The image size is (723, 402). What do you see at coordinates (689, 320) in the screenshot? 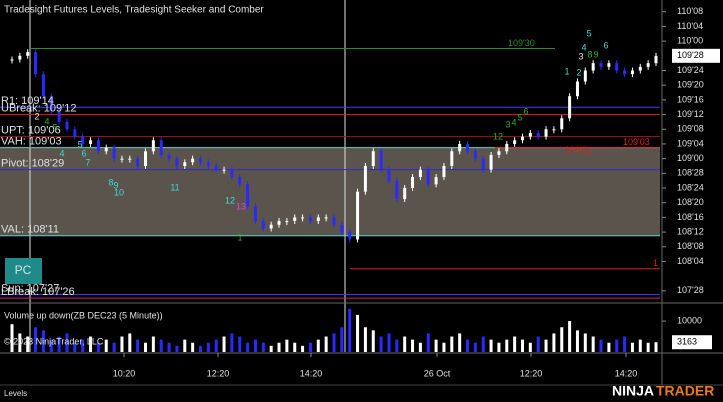
I see `y-tick-label: 10000` at bounding box center [689, 320].